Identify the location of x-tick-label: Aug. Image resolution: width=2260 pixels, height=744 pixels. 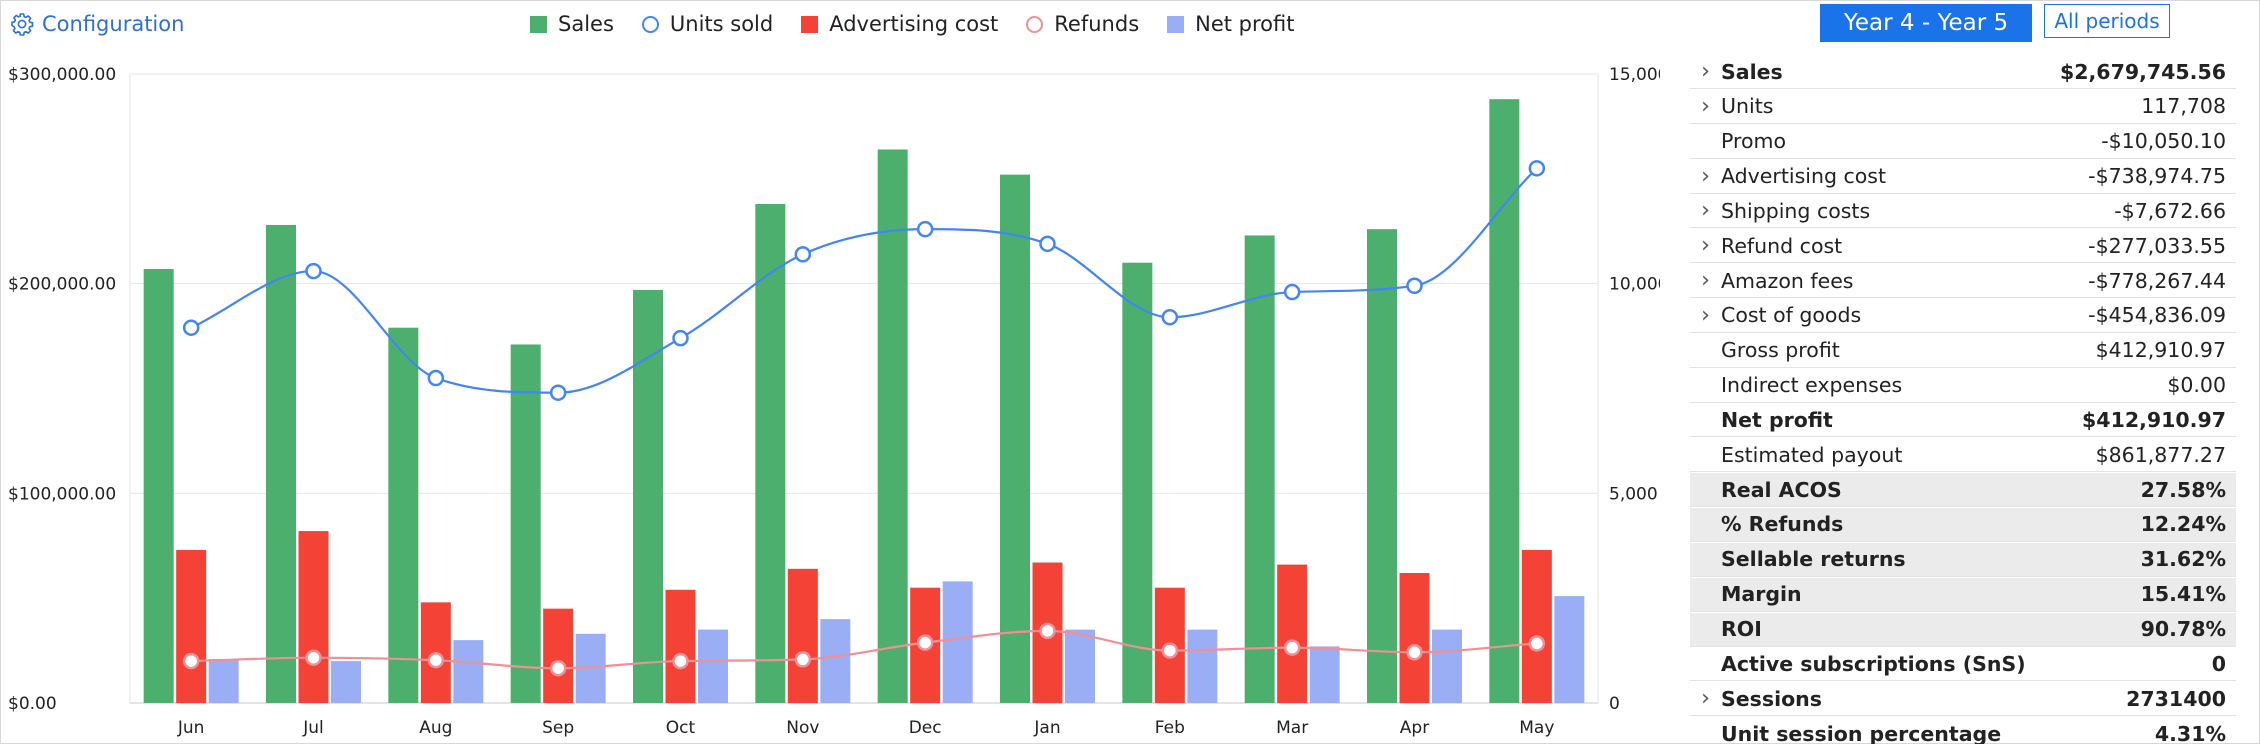
(435, 728).